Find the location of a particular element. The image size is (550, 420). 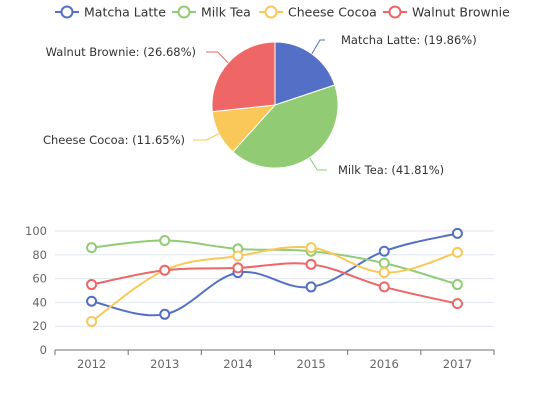

data-point-walnut-brownie-2017 is located at coordinates (457, 304).